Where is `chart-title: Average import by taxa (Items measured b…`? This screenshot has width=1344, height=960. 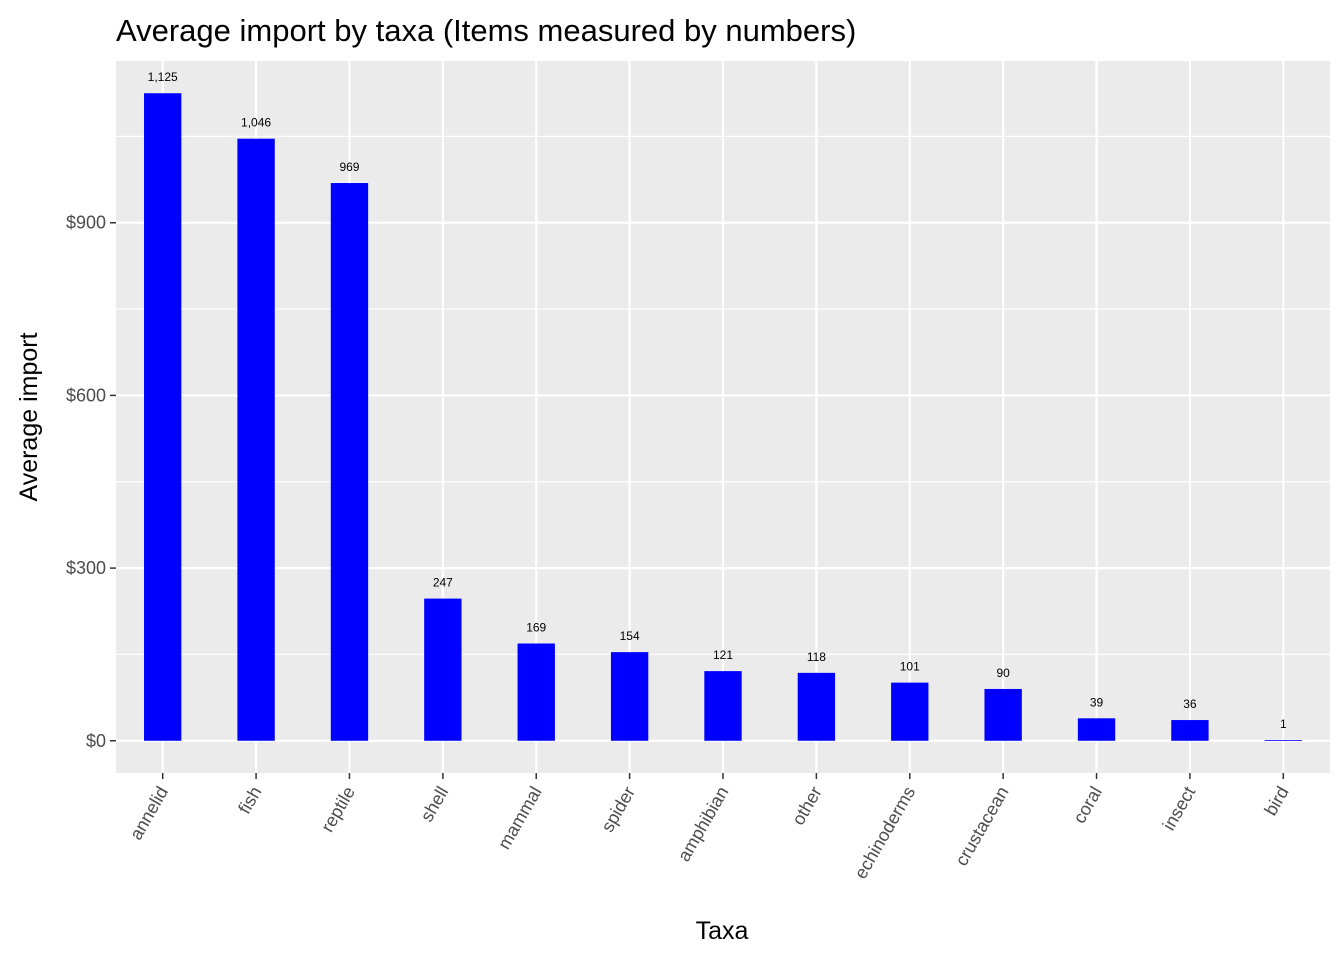
chart-title: Average import by taxa (Items measured b… is located at coordinates (486, 30).